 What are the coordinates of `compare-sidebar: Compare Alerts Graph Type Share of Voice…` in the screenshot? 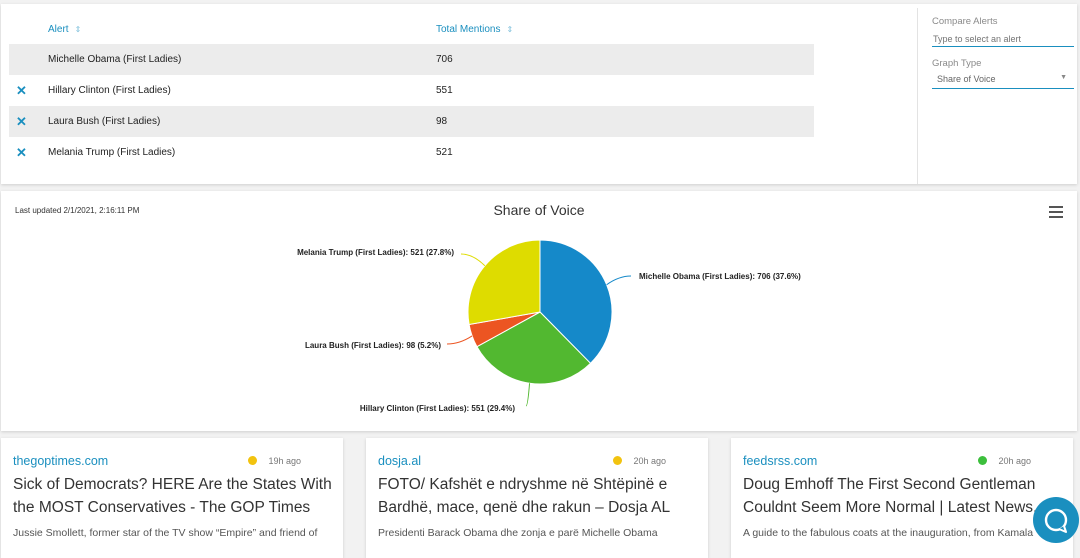 It's located at (998, 96).